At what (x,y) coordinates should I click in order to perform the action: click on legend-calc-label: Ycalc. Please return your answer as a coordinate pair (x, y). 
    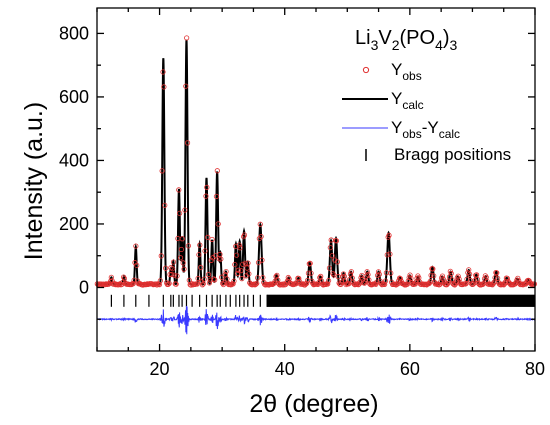
    Looking at the image, I should click on (407, 100).